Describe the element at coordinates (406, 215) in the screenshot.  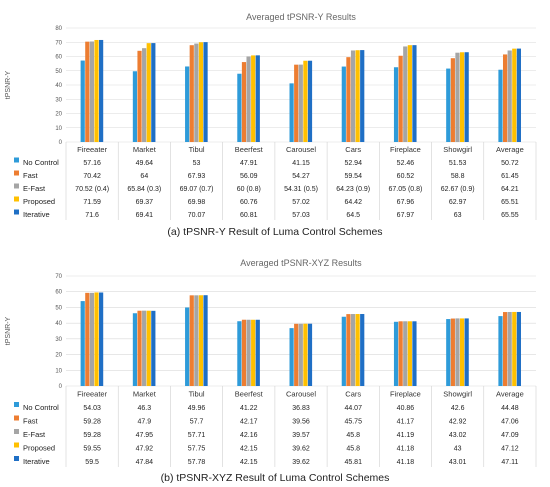
I see `data-label: 67.97` at that location.